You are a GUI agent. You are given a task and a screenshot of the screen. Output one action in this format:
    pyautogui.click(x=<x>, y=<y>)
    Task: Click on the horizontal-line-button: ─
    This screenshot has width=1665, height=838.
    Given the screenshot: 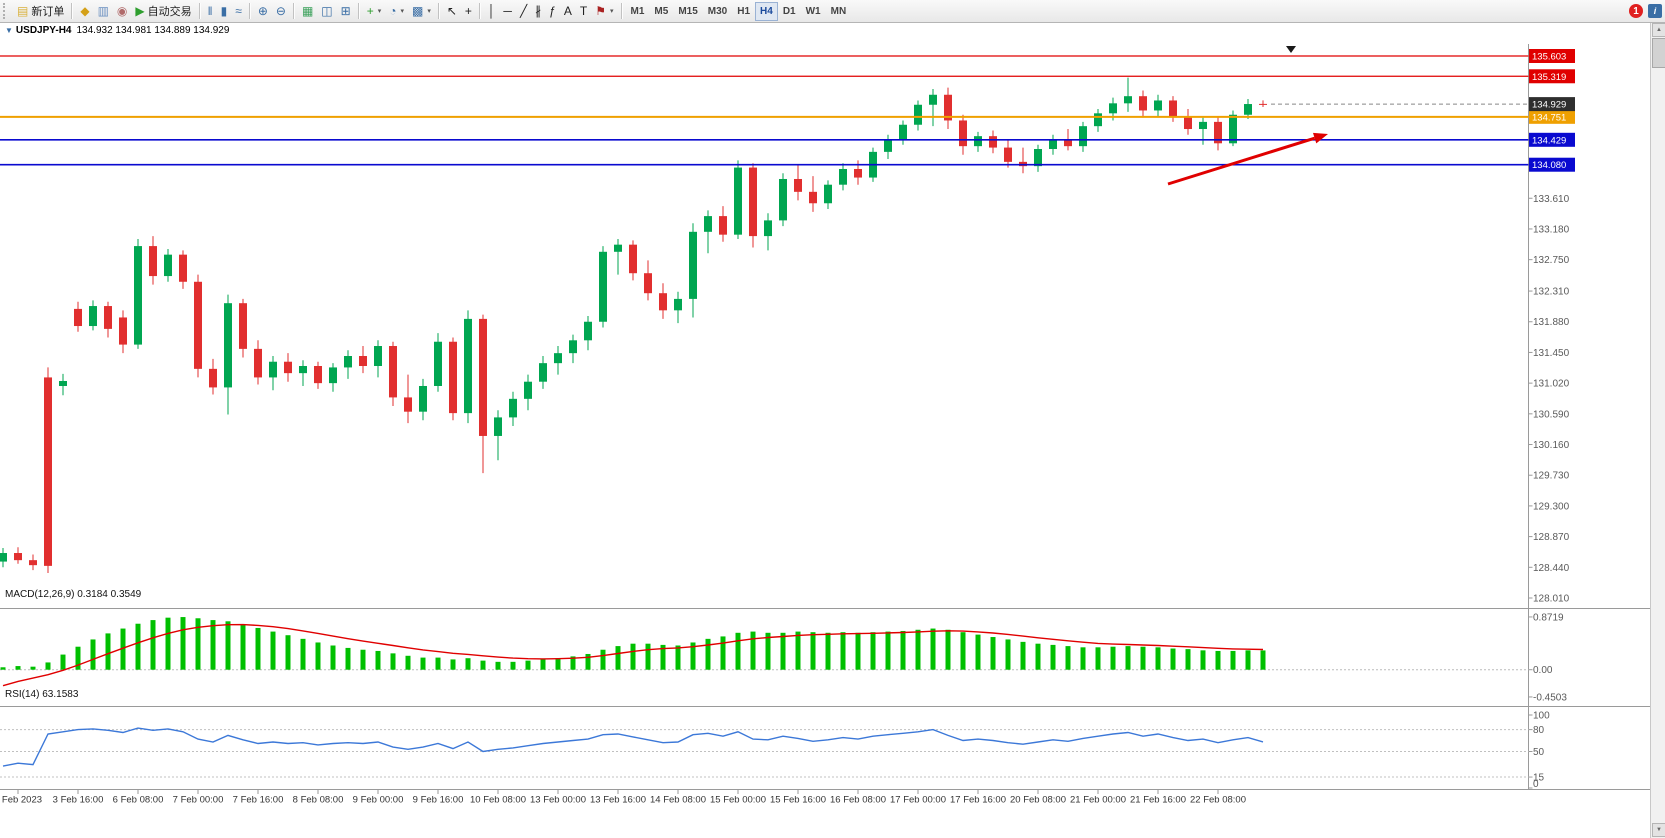 What is the action you would take?
    pyautogui.click(x=507, y=11)
    